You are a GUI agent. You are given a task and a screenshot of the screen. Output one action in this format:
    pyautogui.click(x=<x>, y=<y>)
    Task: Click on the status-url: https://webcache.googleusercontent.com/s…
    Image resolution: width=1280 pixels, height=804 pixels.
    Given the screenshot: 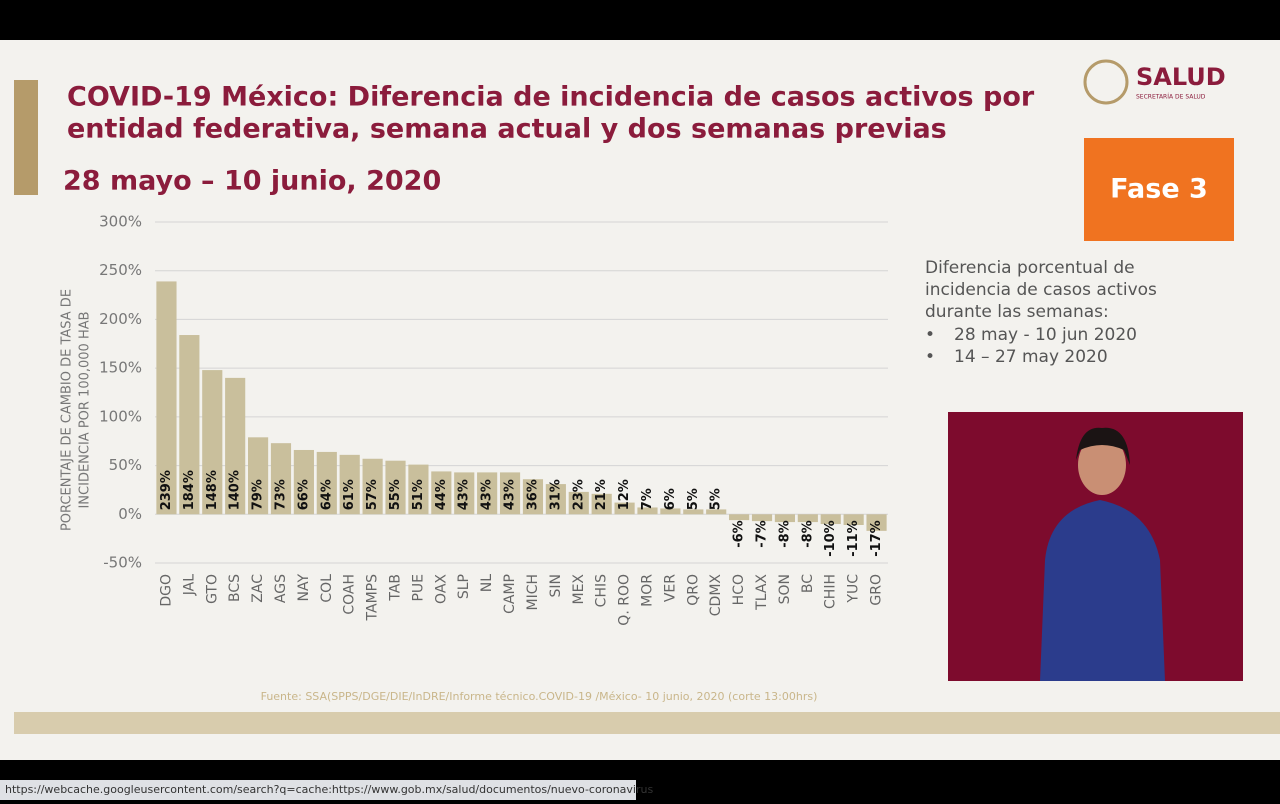 What is the action you would take?
    pyautogui.click(x=329, y=789)
    